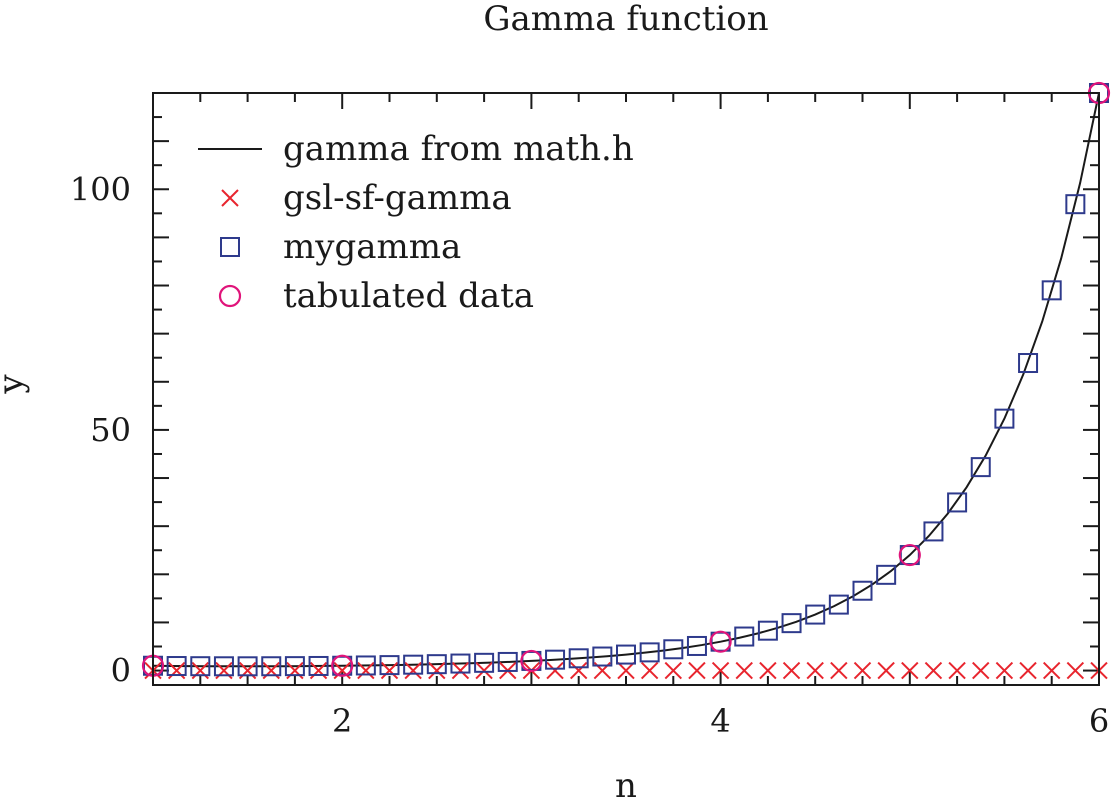 This screenshot has width=1113, height=801. Describe the element at coordinates (720, 721) in the screenshot. I see `x-tick-label: 4` at that location.